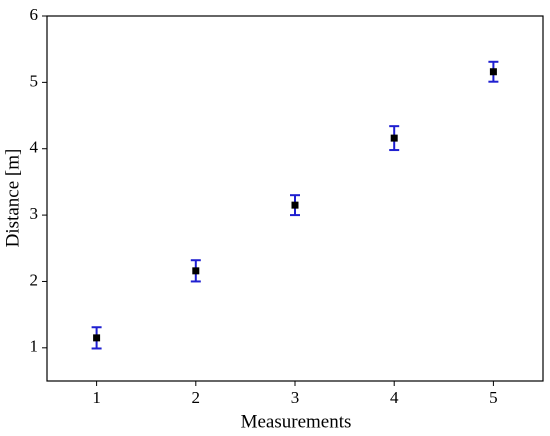  Describe the element at coordinates (34, 80) in the screenshot. I see `y-tick-label: 5` at that location.